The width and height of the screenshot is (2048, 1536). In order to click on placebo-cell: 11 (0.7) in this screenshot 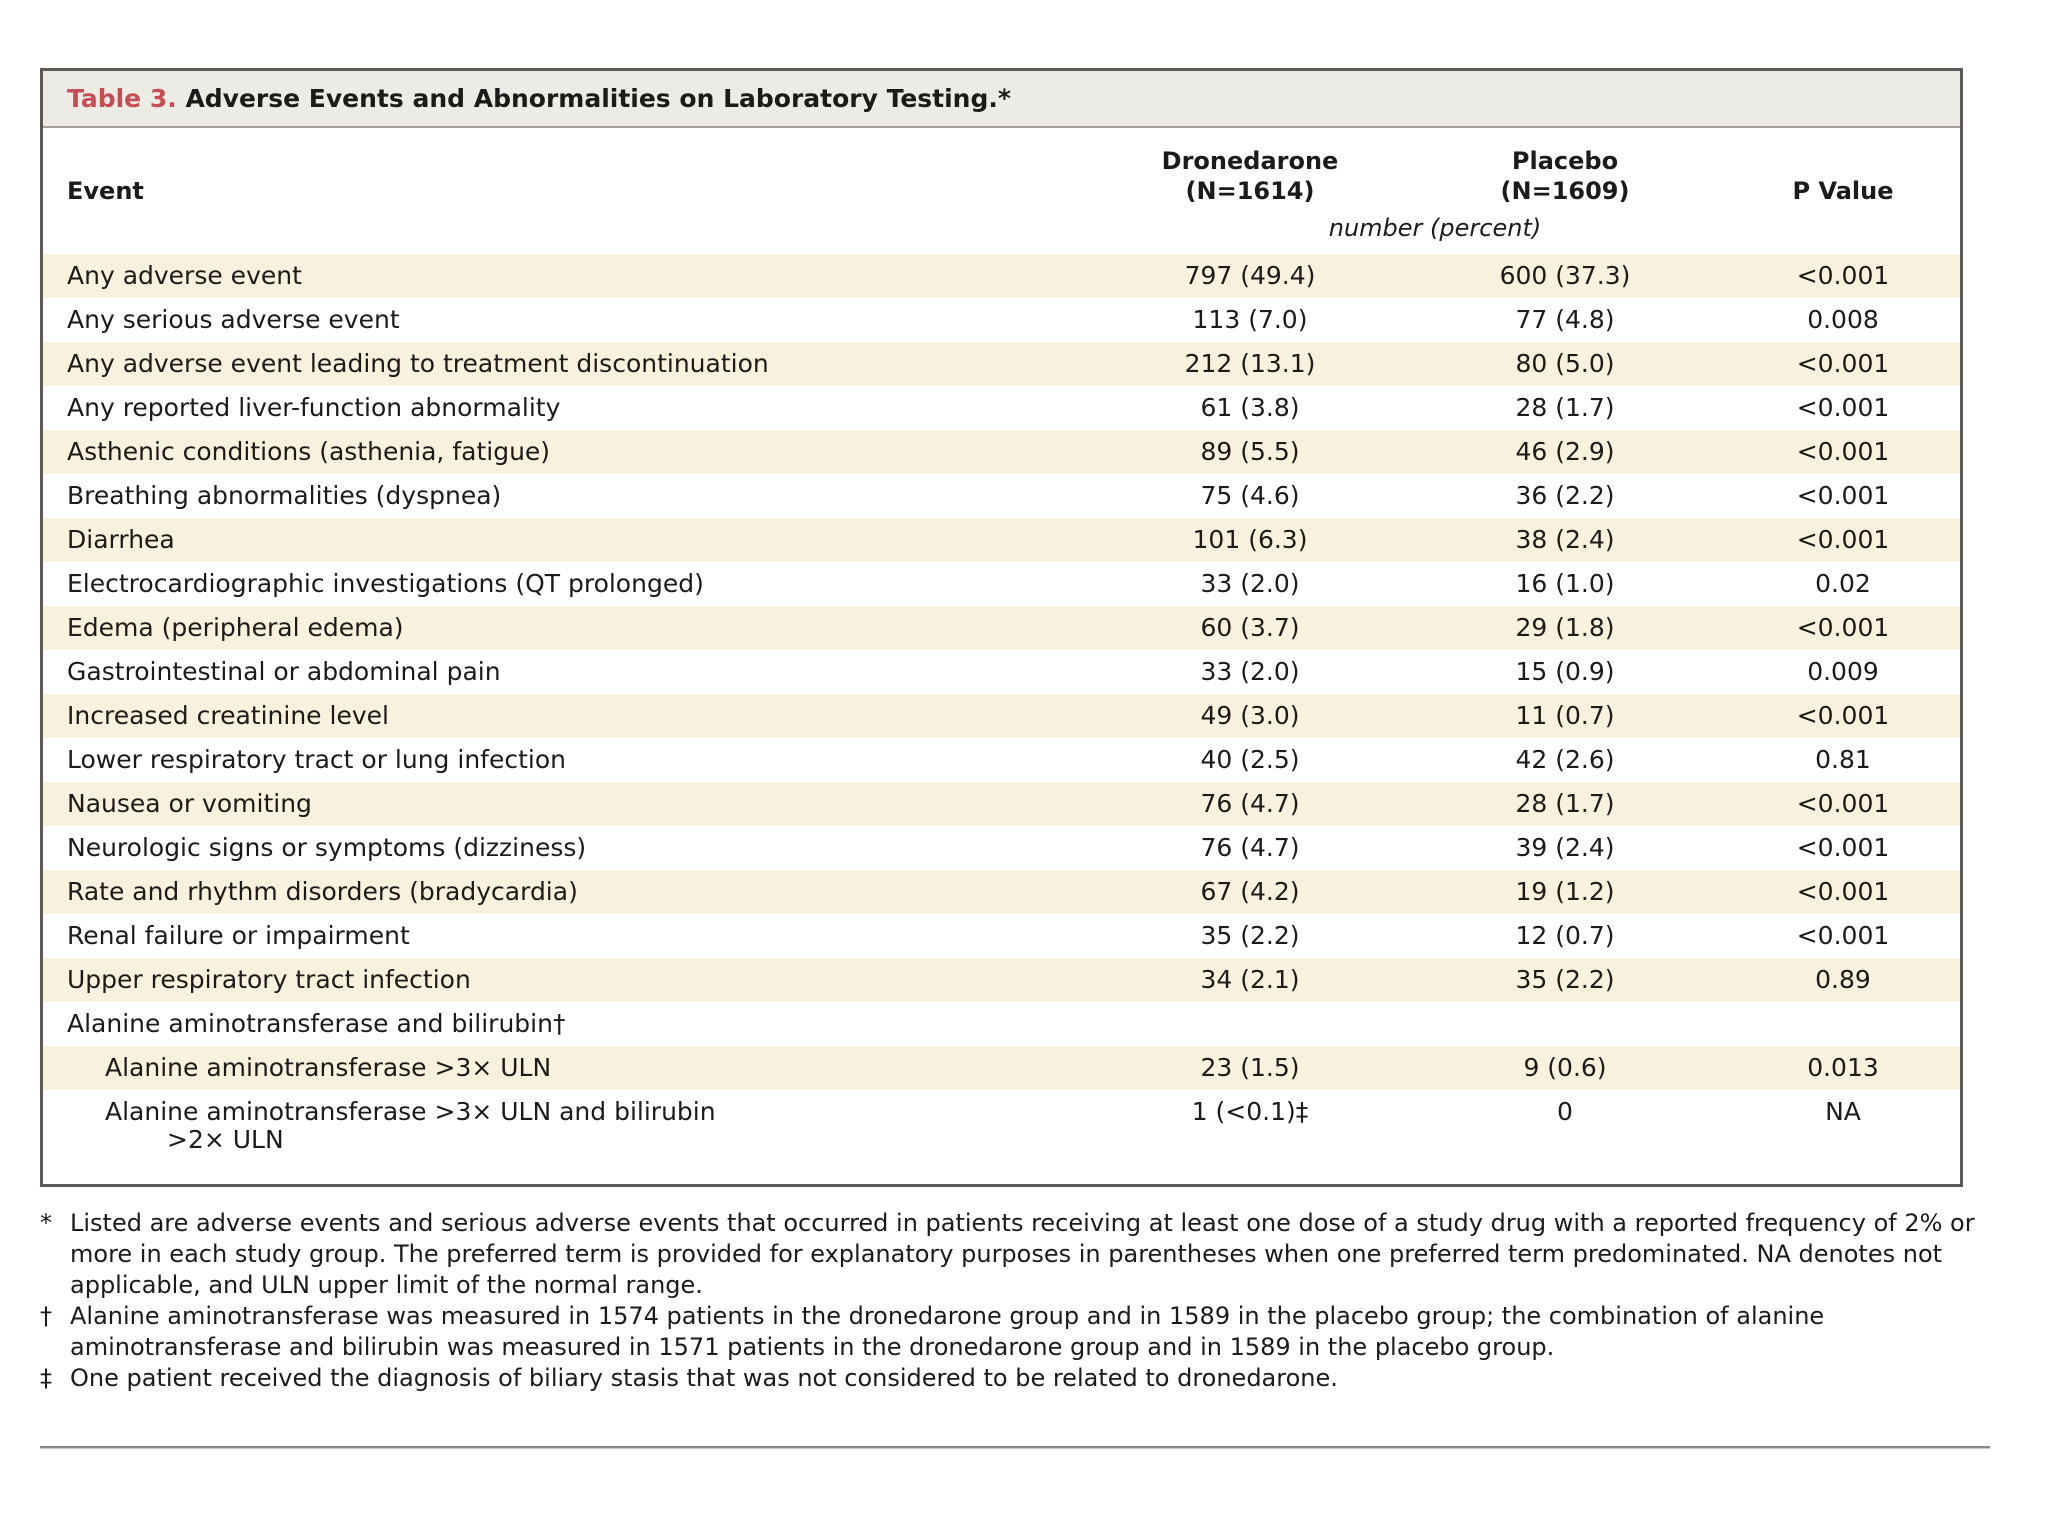, I will do `click(1565, 715)`.